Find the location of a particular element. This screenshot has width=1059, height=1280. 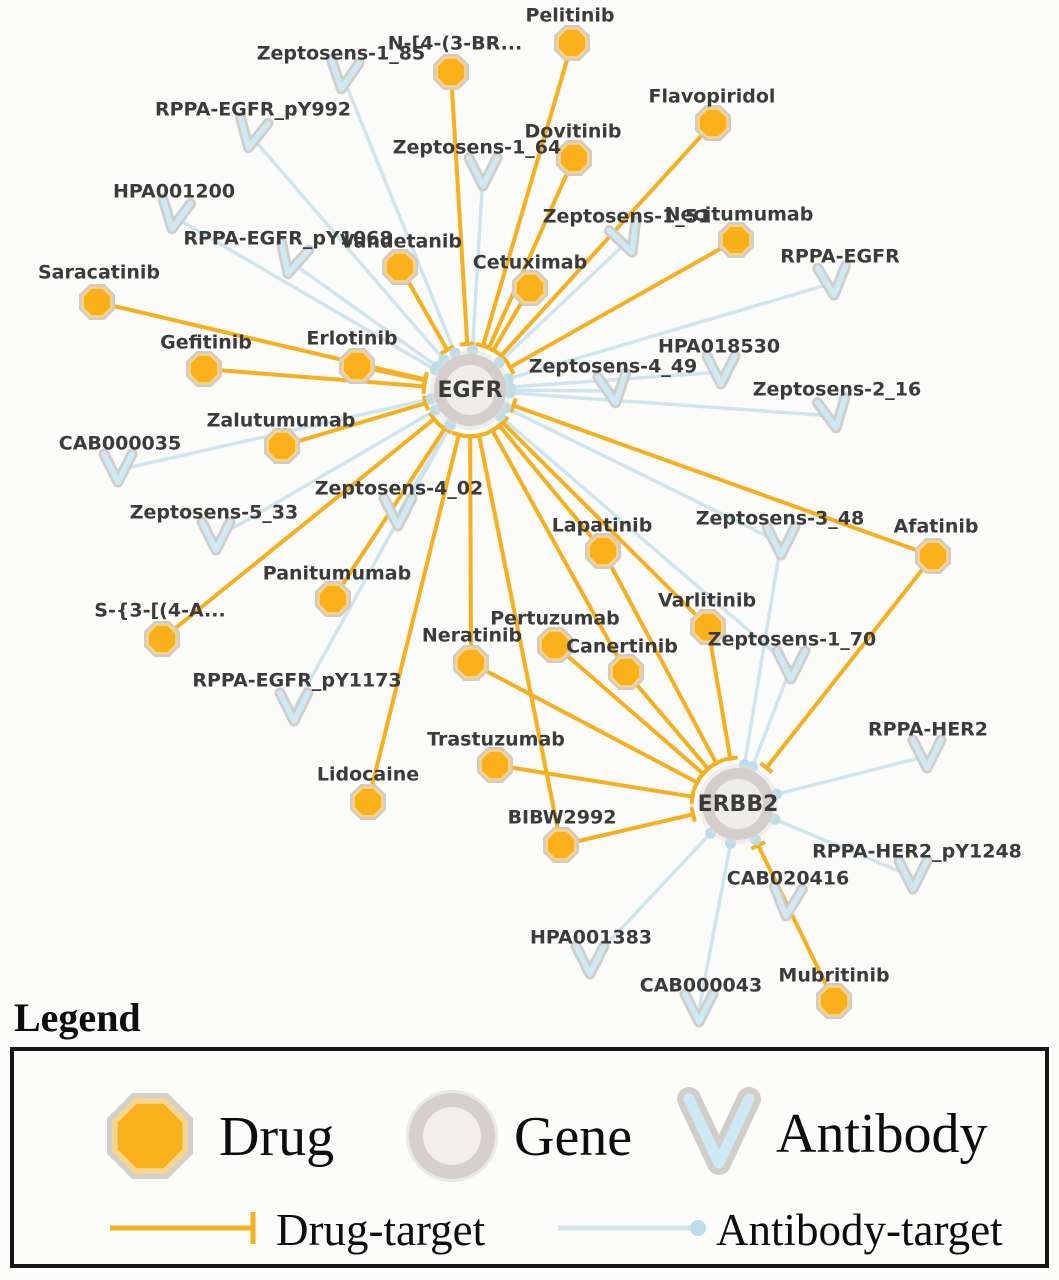

gene-node-egfr is located at coordinates (470, 390).